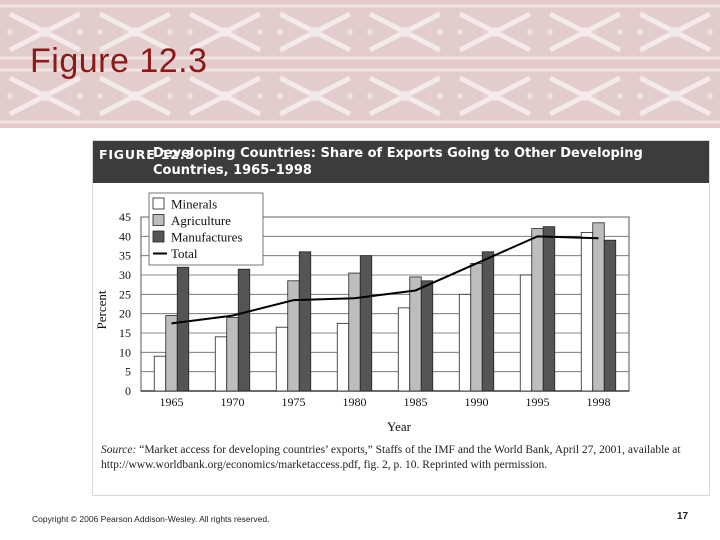 The height and width of the screenshot is (540, 720). Describe the element at coordinates (125, 275) in the screenshot. I see `y-tick-label: 30` at that location.